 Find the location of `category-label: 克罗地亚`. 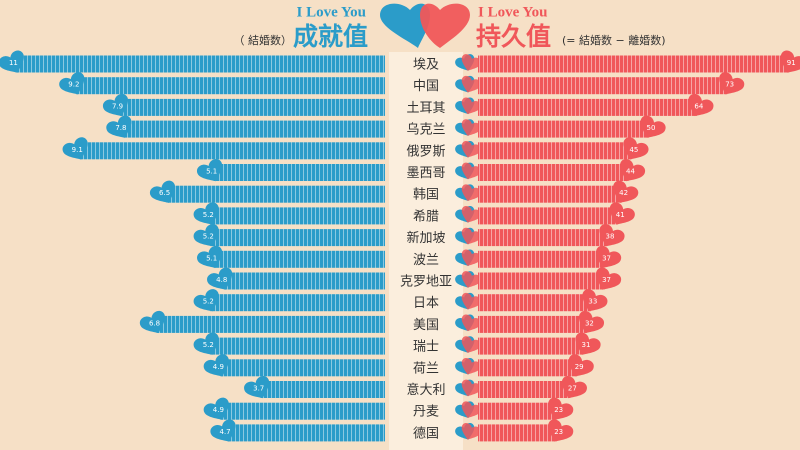

category-label: 克罗地亚 is located at coordinates (426, 282).